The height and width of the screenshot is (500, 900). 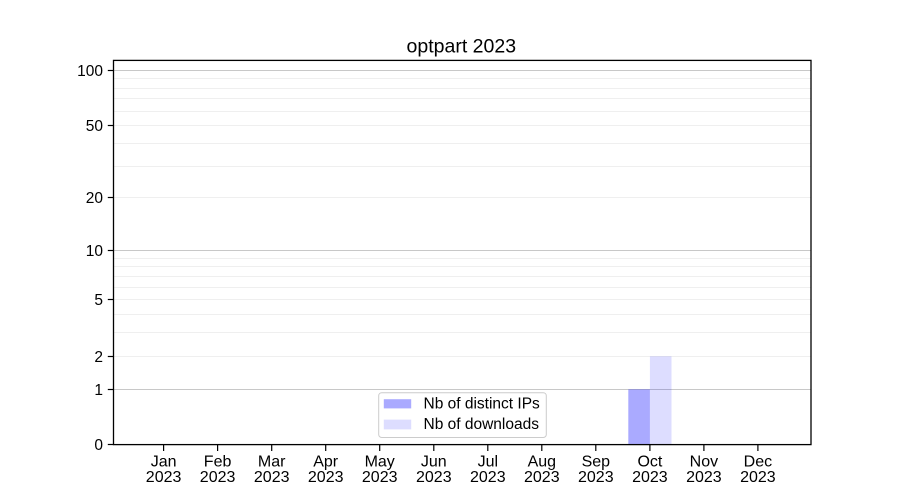 I want to click on svg-text: 20, so click(x=95, y=198).